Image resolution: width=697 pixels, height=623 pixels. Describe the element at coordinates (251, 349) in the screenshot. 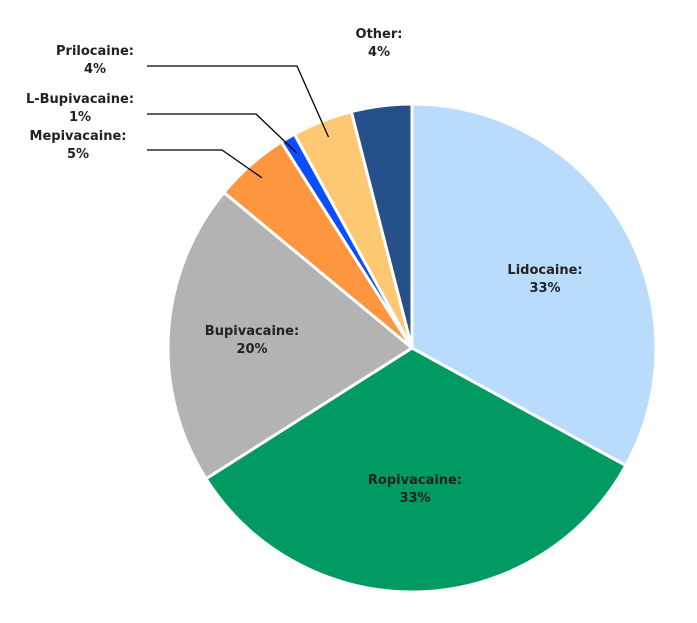

I see `slice-percent-bupivacaine: 20%` at that location.